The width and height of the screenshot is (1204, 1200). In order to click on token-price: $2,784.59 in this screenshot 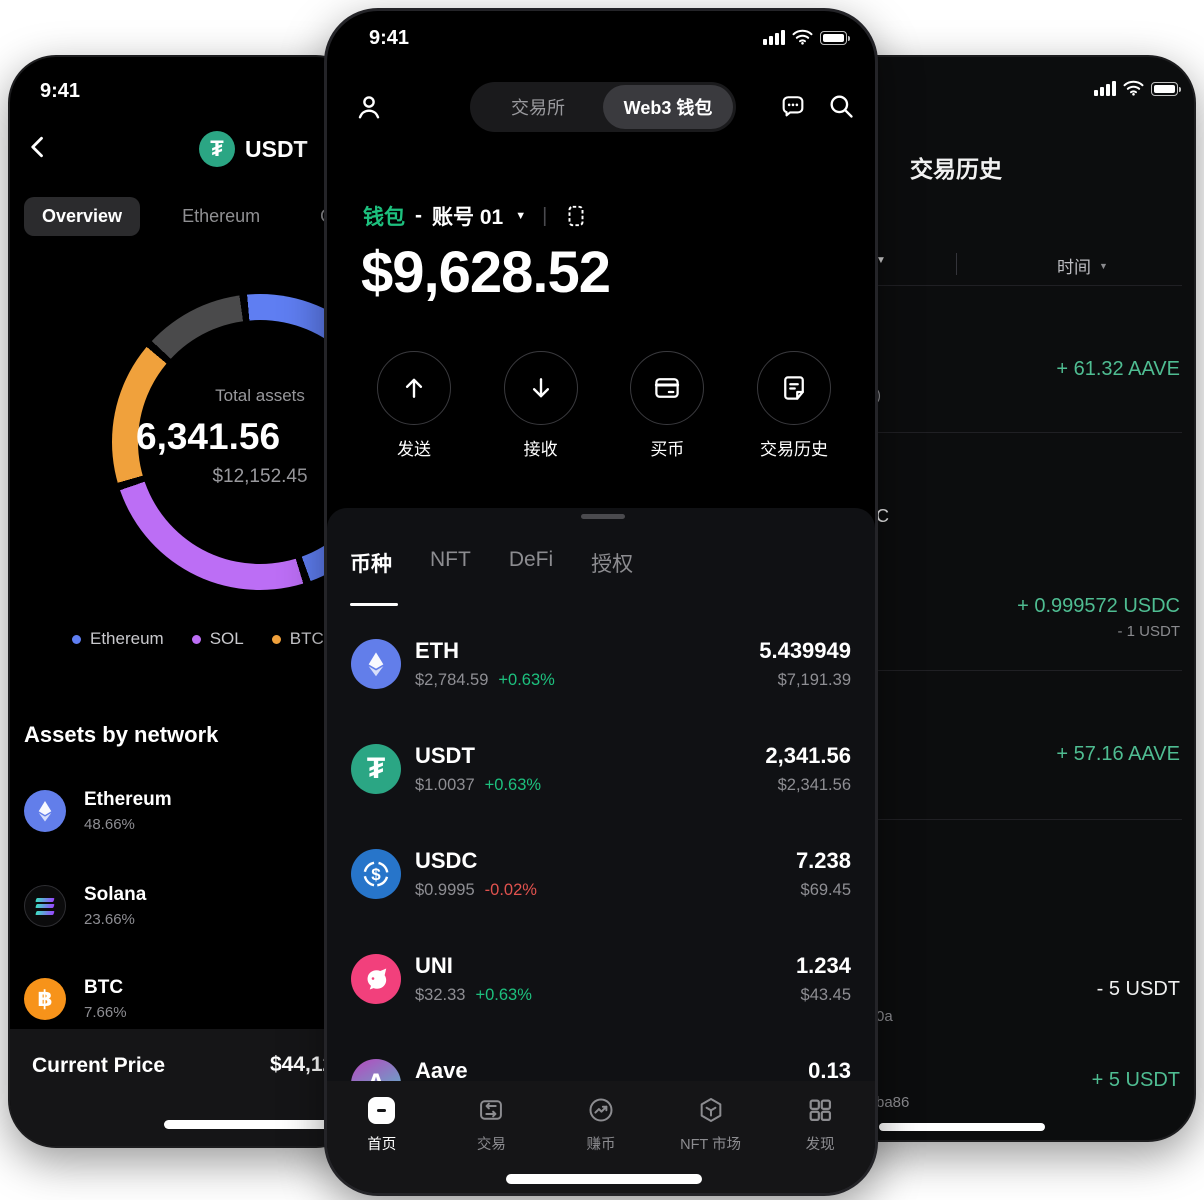, I will do `click(452, 679)`.